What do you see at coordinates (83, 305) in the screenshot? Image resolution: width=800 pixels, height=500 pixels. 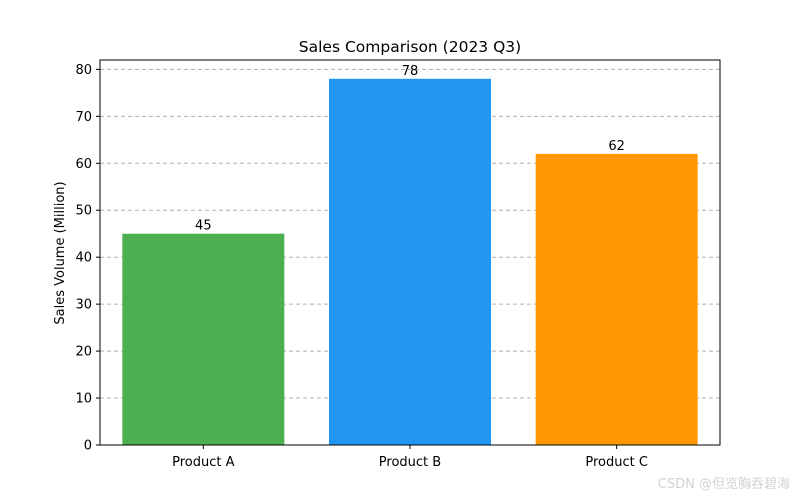 I see `y-tick-label: 30` at bounding box center [83, 305].